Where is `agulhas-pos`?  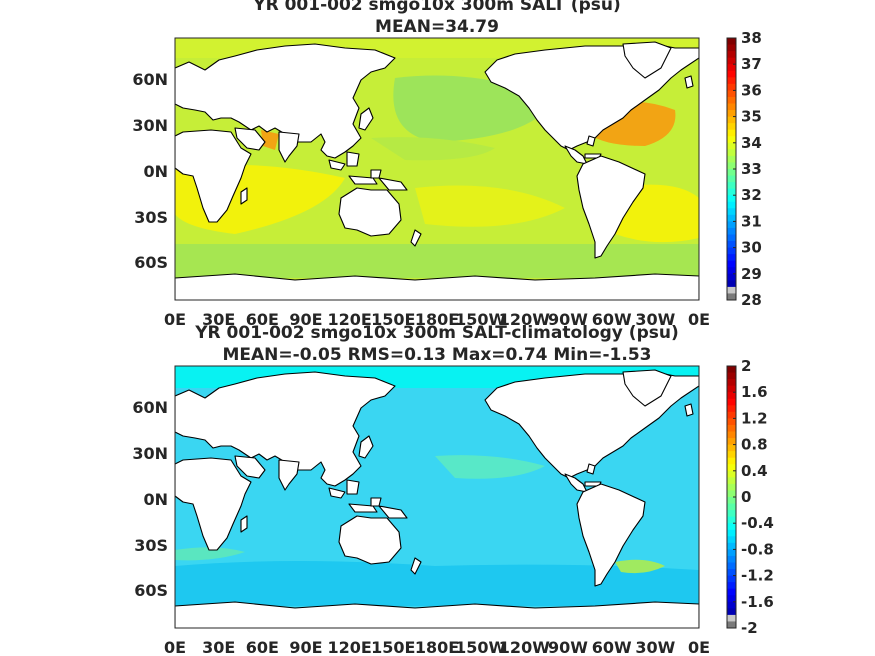
agulhas-pos is located at coordinates (210, 554).